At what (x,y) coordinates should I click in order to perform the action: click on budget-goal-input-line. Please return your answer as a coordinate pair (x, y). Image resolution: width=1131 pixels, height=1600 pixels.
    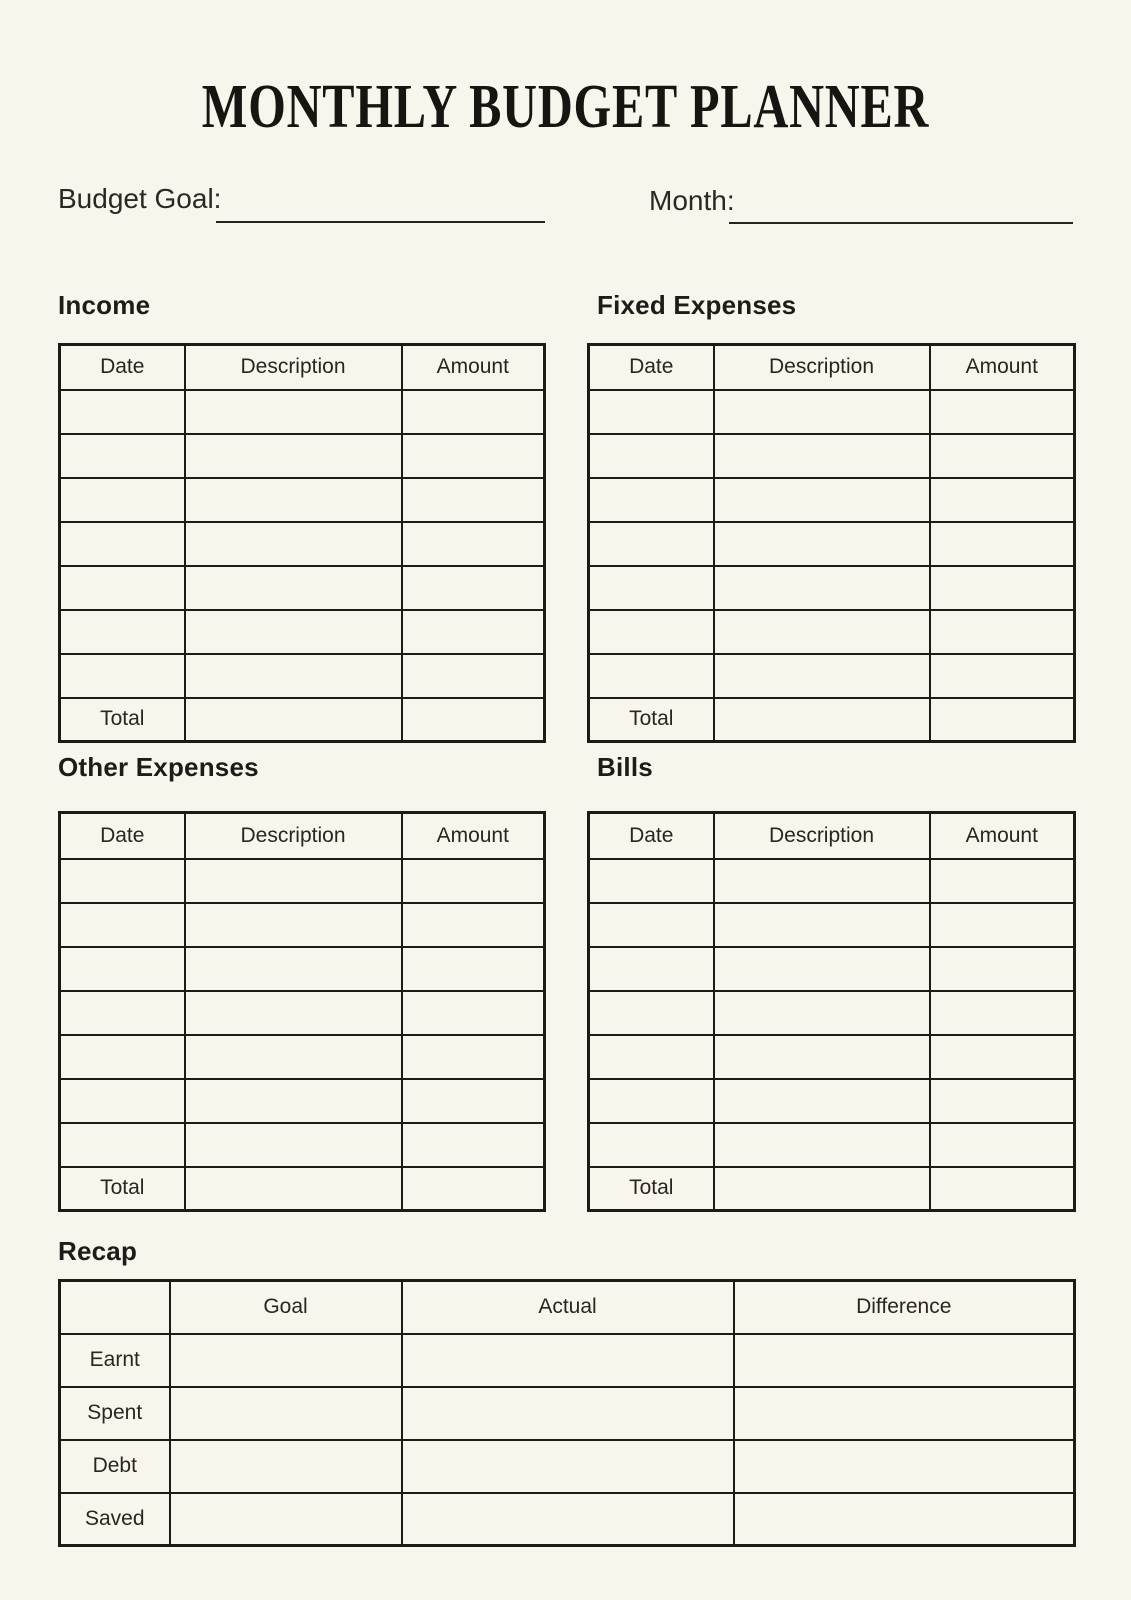
    Looking at the image, I should click on (380, 222).